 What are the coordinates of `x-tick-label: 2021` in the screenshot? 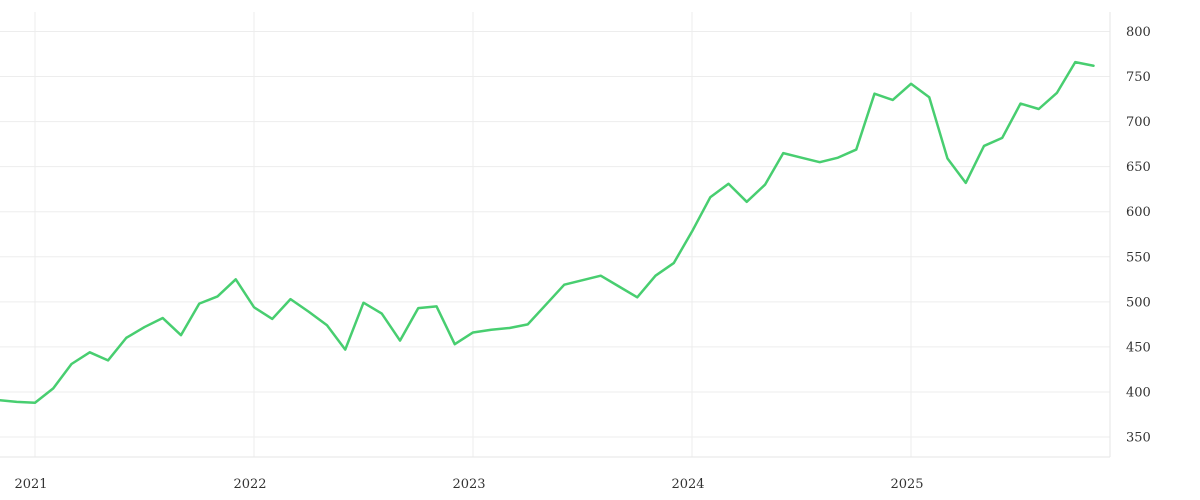 It's located at (30, 484).